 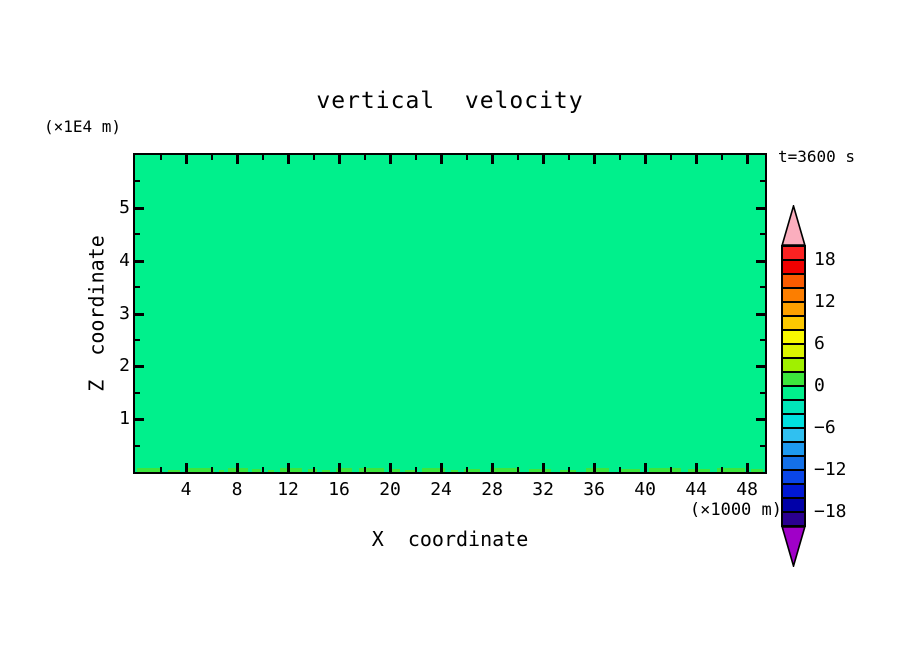 I want to click on x-axis-unit-label: (×1000 m), so click(x=735, y=510).